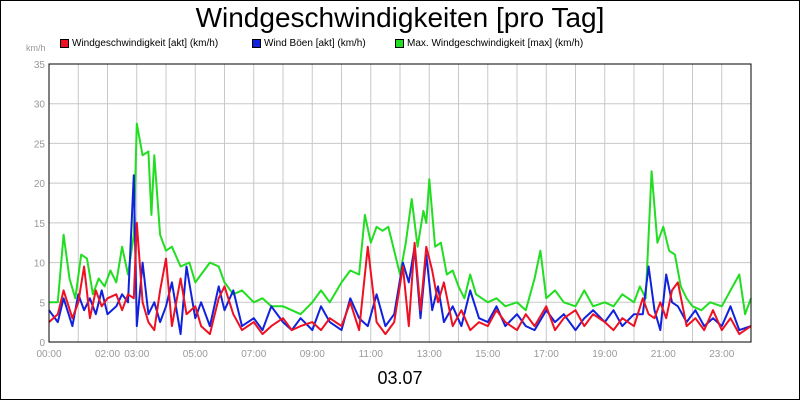  What do you see at coordinates (36, 48) in the screenshot?
I see `y-axis-unit-label: km/h` at bounding box center [36, 48].